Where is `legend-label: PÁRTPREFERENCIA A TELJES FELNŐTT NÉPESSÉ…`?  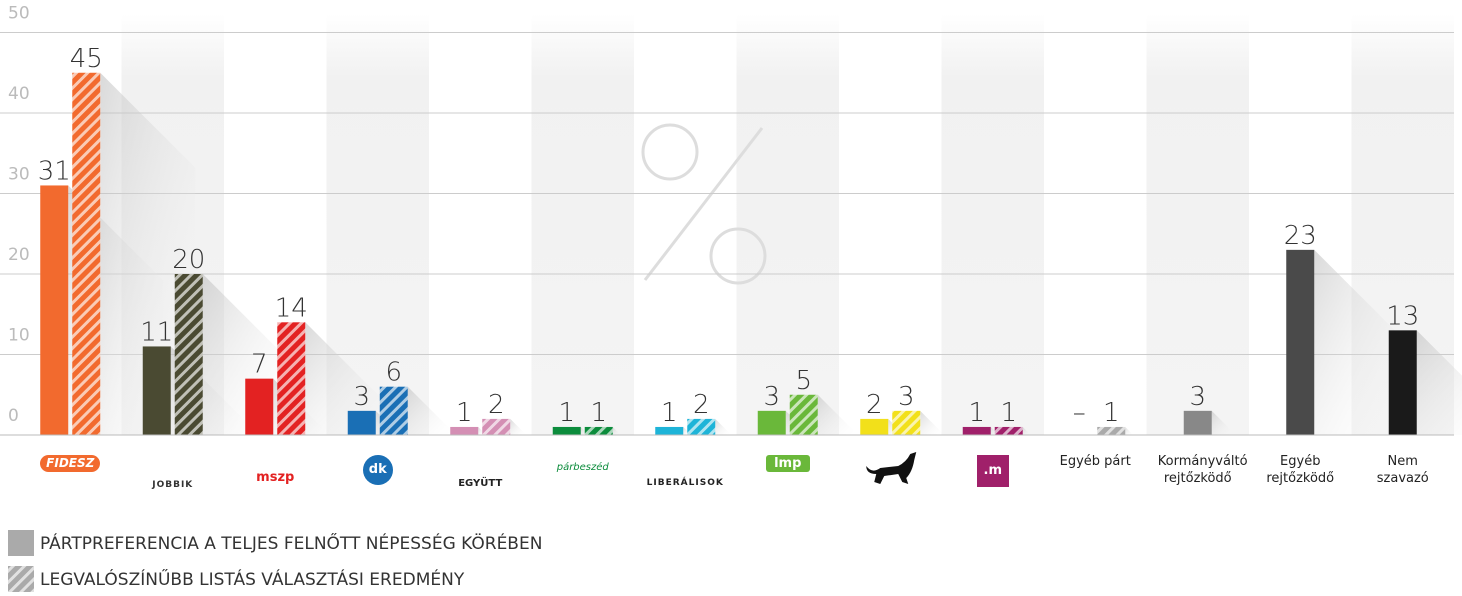 legend-label: PÁRTPREFERENCIA A TELJES FELNŐTT NÉPESSÉ… is located at coordinates (291, 543).